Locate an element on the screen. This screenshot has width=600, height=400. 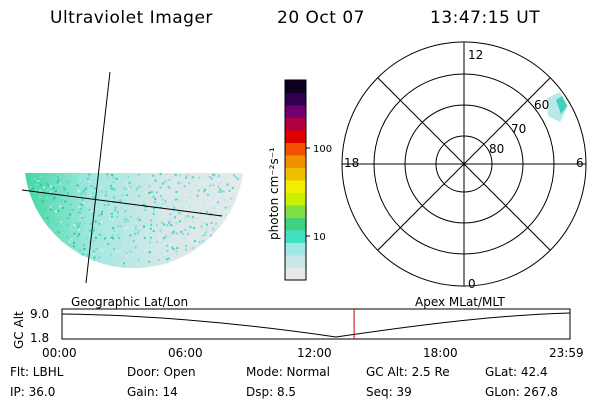
timeline-ytick-top: 9.0 is located at coordinates (39, 314).